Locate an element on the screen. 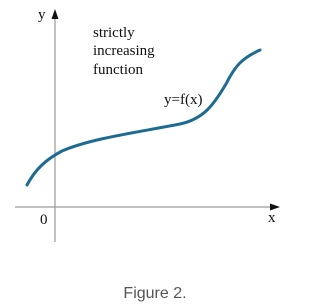 This screenshot has width=320, height=306. y-arrow is located at coordinates (55, 14).